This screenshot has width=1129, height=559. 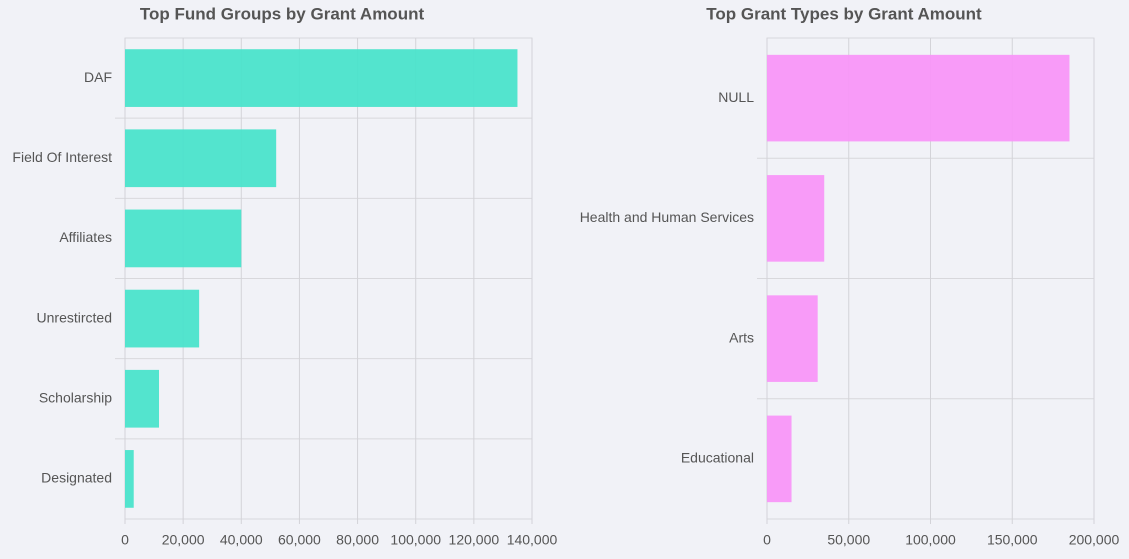 What do you see at coordinates (1094, 540) in the screenshot?
I see `x-tick-label: 200,000` at bounding box center [1094, 540].